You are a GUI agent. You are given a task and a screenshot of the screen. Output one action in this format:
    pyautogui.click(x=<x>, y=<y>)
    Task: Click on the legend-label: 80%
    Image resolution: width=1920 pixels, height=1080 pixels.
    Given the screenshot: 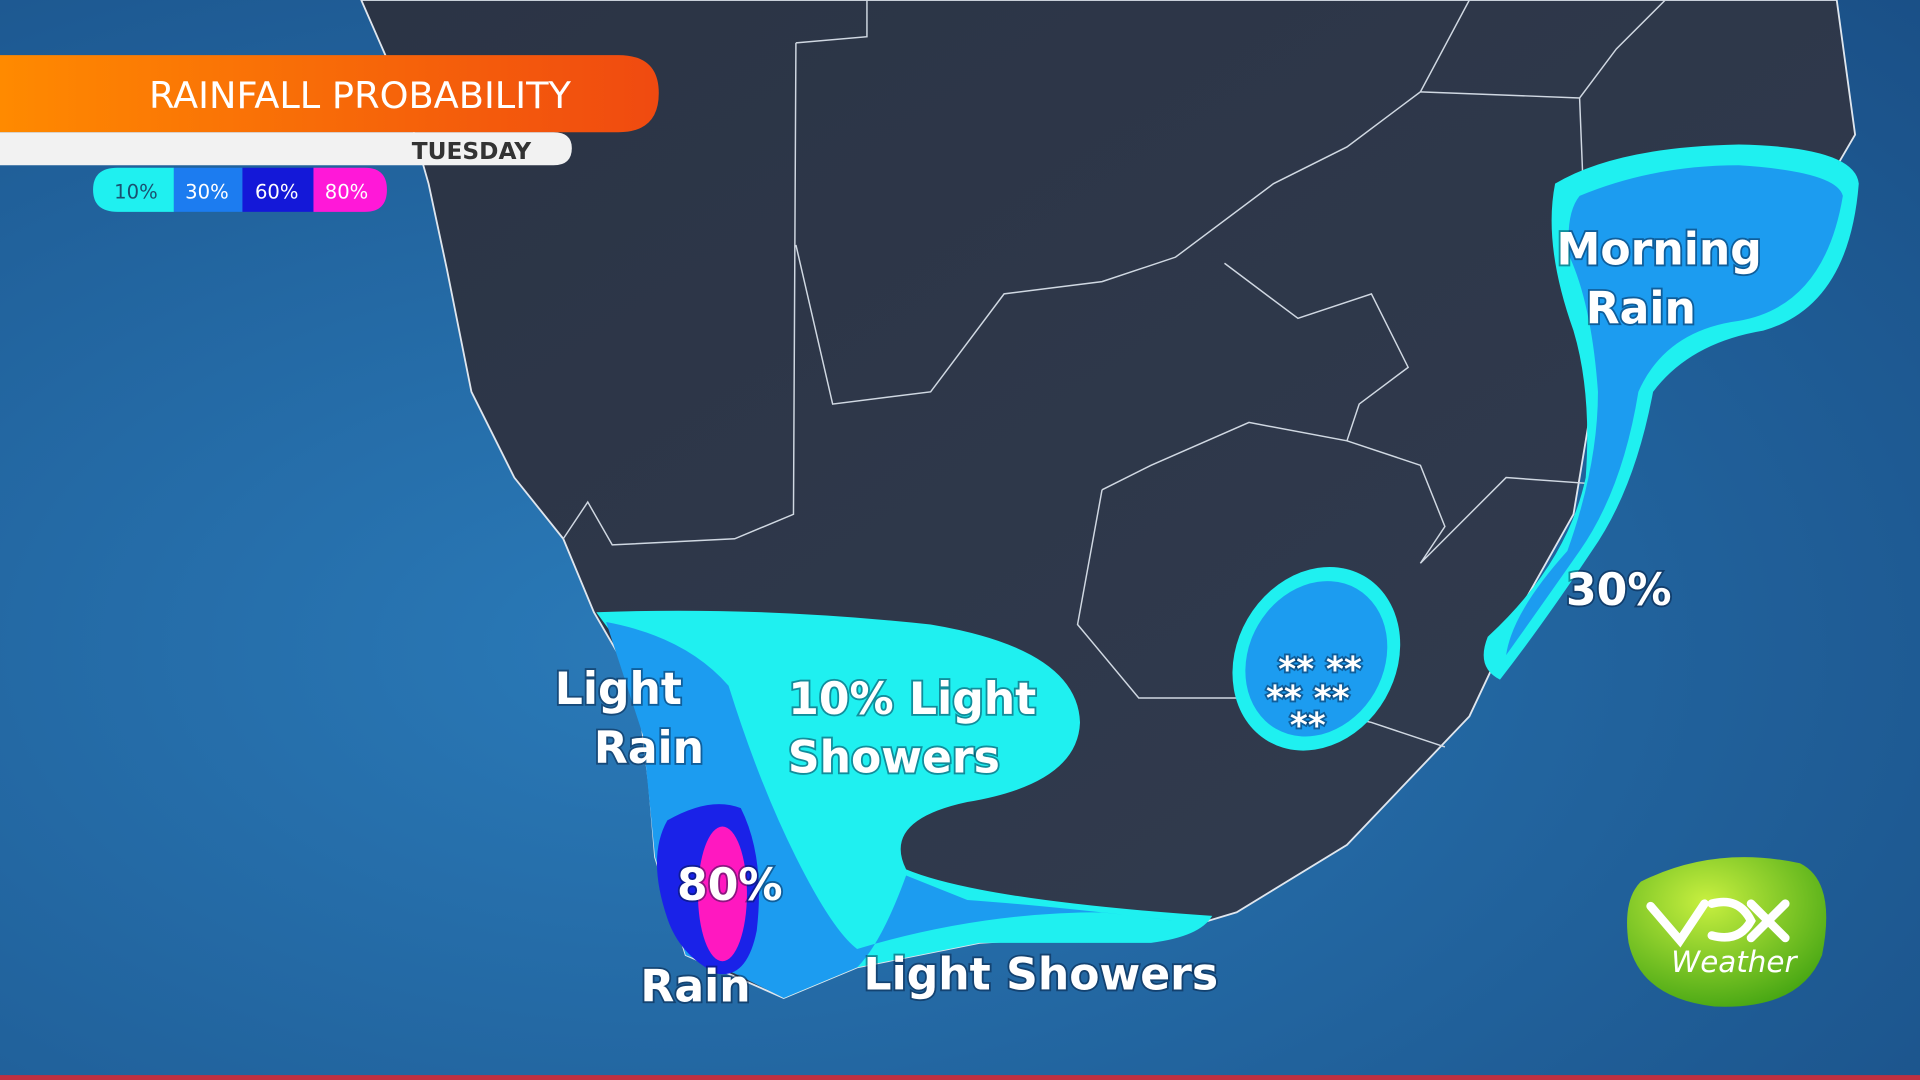 What is the action you would take?
    pyautogui.click(x=347, y=191)
    